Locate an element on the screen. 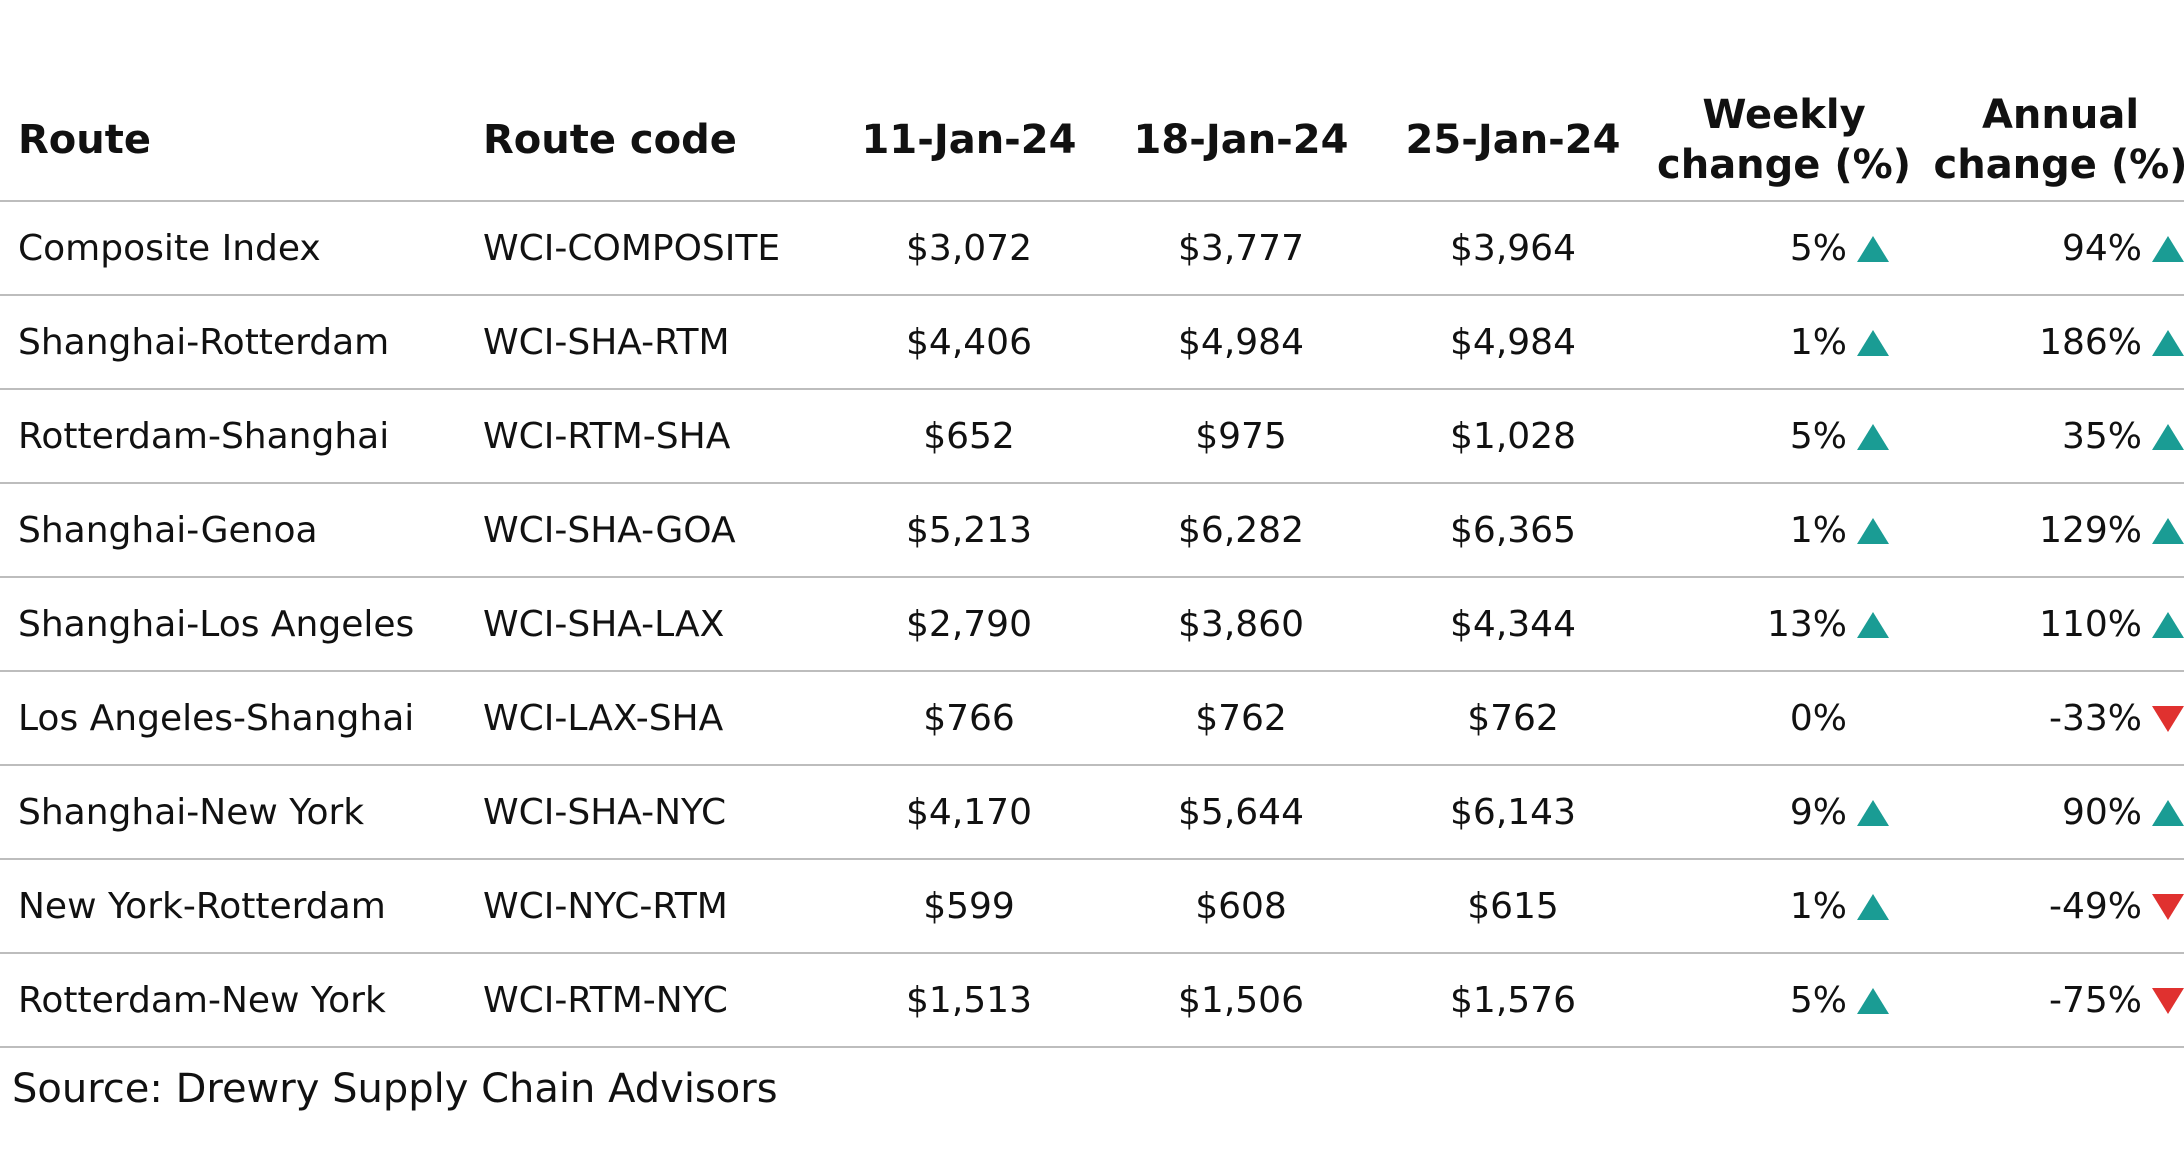  annual-change-cell-content: 186% is located at coordinates (2111, 342).